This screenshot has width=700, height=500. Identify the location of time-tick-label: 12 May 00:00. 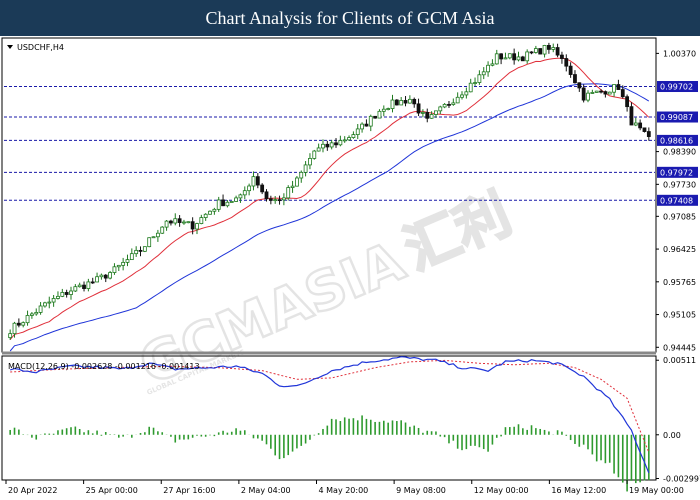
(501, 490).